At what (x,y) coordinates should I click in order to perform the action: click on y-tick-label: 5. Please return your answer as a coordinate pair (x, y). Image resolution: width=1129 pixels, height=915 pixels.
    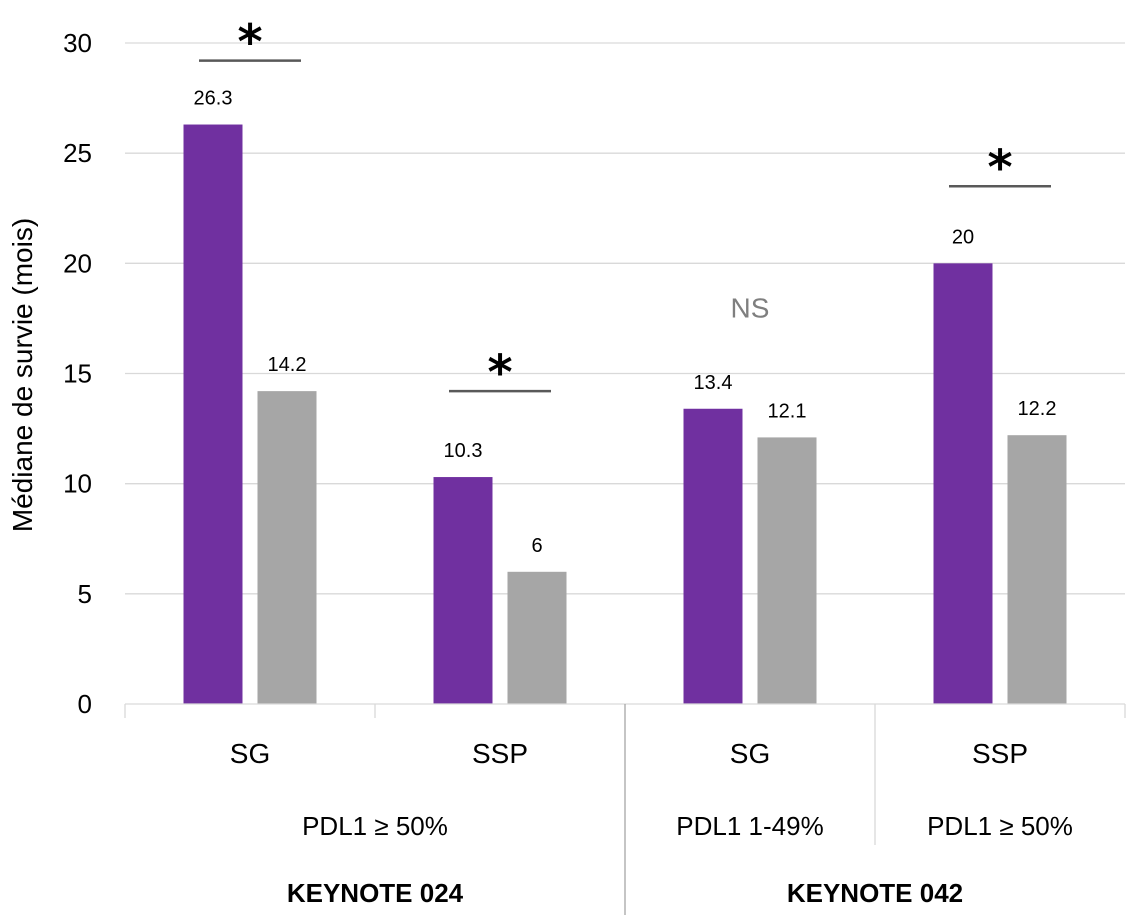
    Looking at the image, I should click on (85, 594).